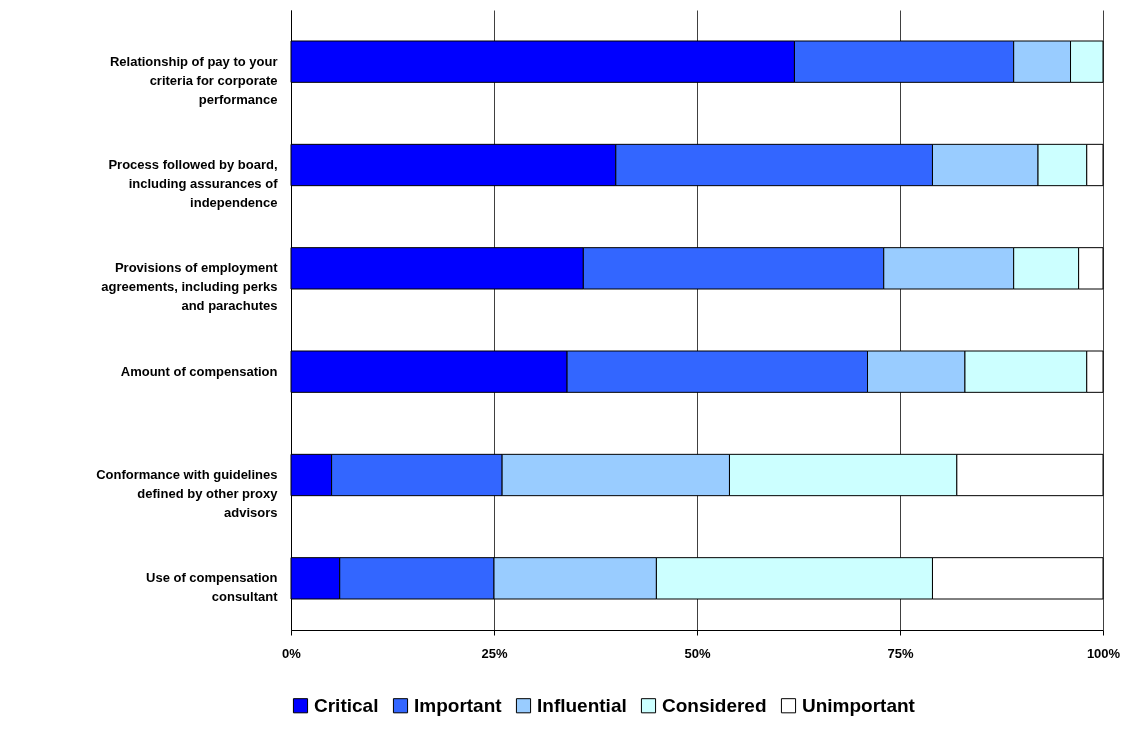  What do you see at coordinates (193, 80) in the screenshot?
I see `y-tick-label: Relationship of pay to your criteria for corporate performance` at bounding box center [193, 80].